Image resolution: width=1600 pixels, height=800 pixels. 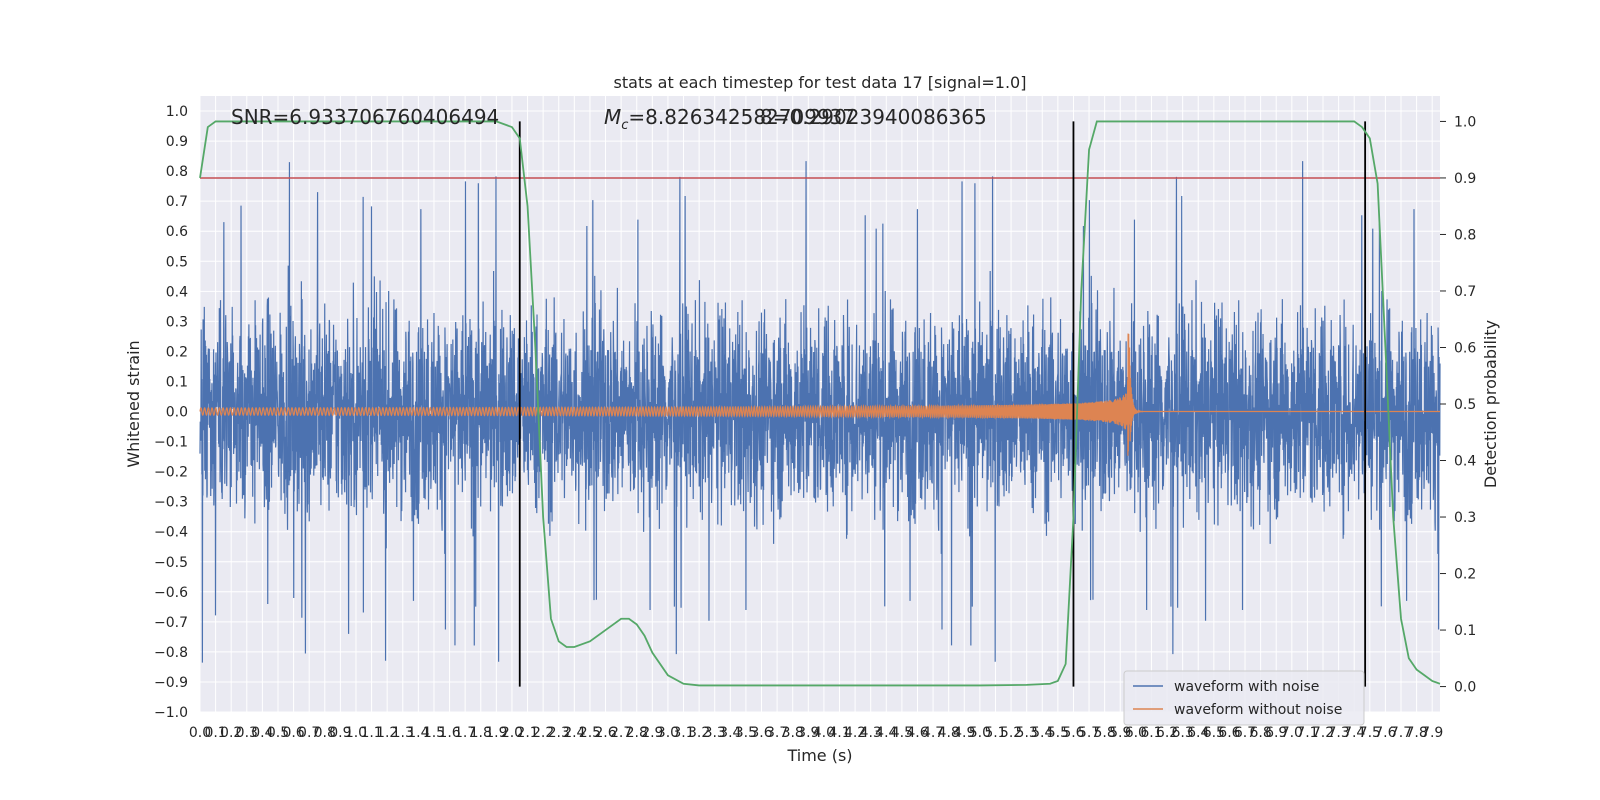 I want to click on y-tick-label: −0.1, so click(x=171, y=443).